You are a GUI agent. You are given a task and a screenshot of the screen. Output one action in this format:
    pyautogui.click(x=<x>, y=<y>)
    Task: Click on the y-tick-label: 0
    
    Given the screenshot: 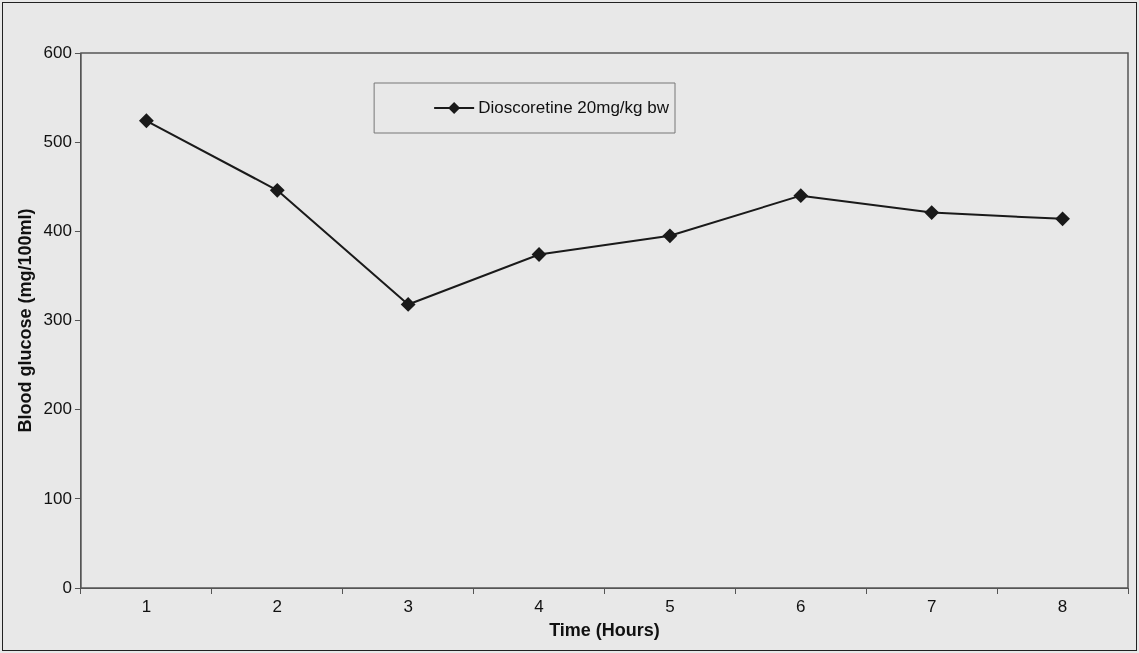 What is the action you would take?
    pyautogui.click(x=67, y=587)
    